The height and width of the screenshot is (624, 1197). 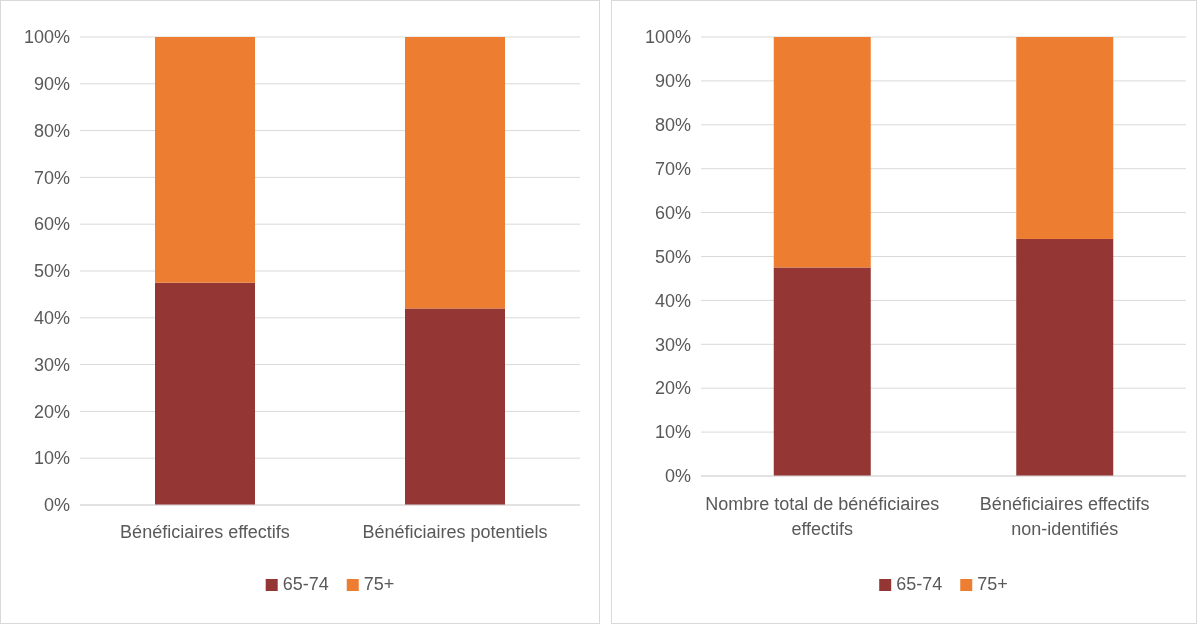 I want to click on x-tick-label: Bénéficiaires effectifs, so click(x=205, y=532).